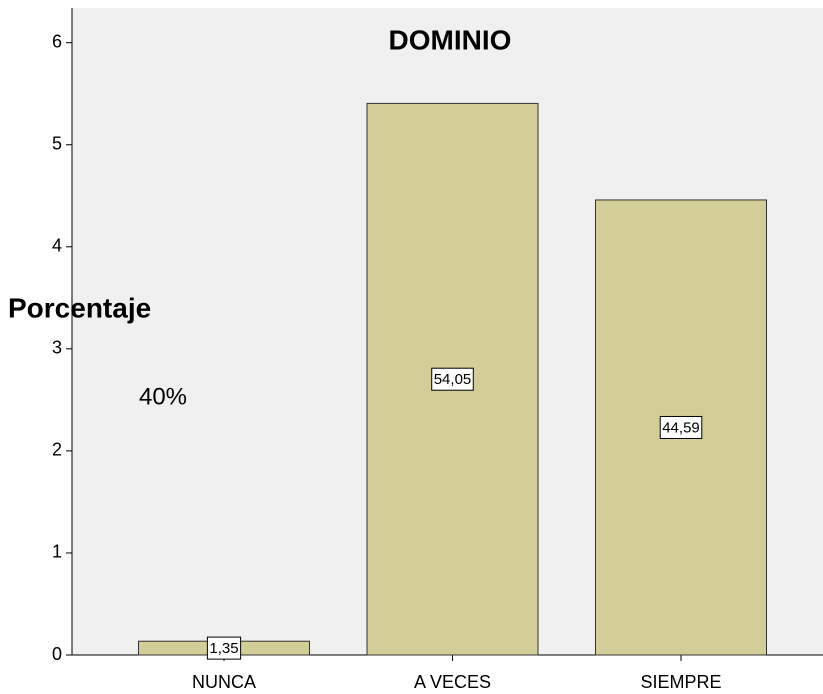  I want to click on x-tick-label: NUNCA, so click(224, 682).